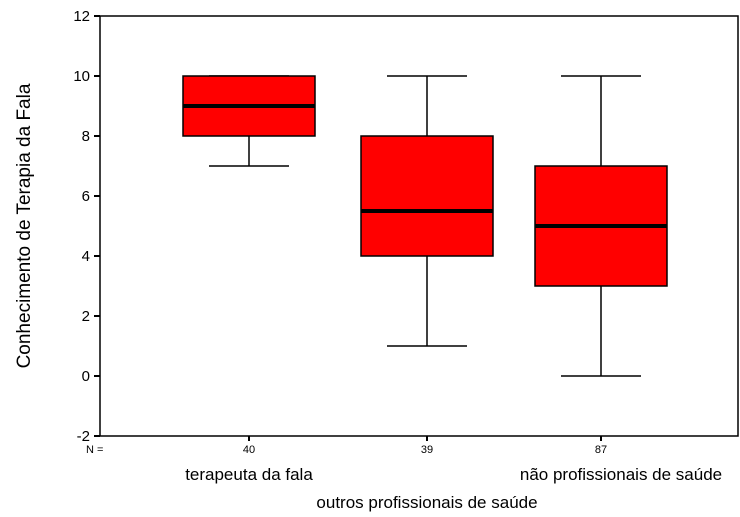 The image size is (740, 517). What do you see at coordinates (81, 76) in the screenshot?
I see `y-tick-label: 10` at bounding box center [81, 76].